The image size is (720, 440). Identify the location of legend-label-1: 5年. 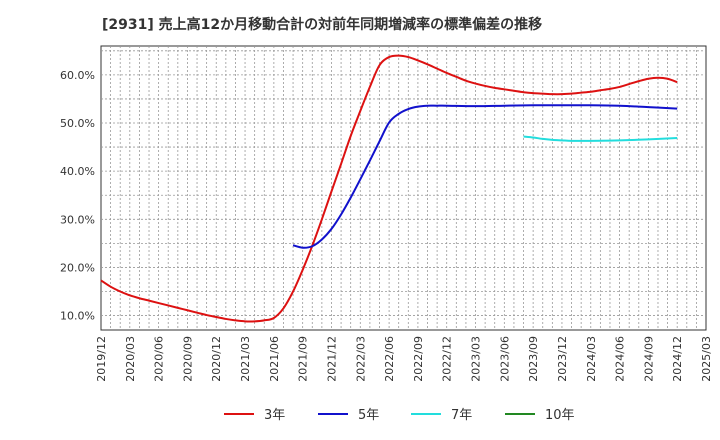
(368, 415).